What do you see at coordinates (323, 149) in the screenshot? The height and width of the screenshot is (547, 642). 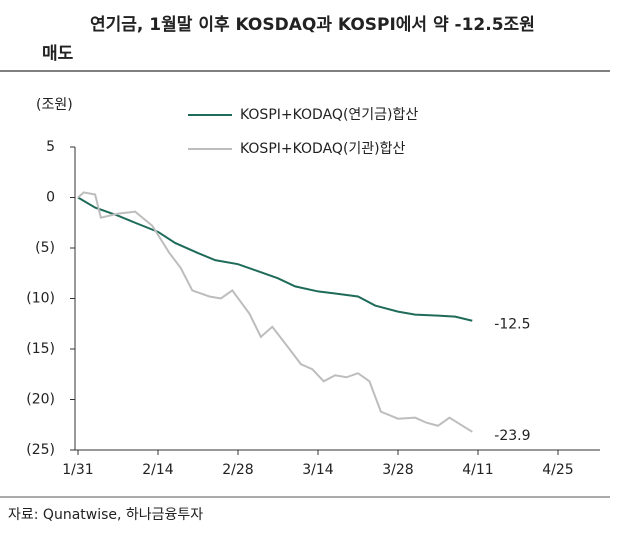 I see `legend-label: KOSPI+KODAQ(기관)합산` at bounding box center [323, 149].